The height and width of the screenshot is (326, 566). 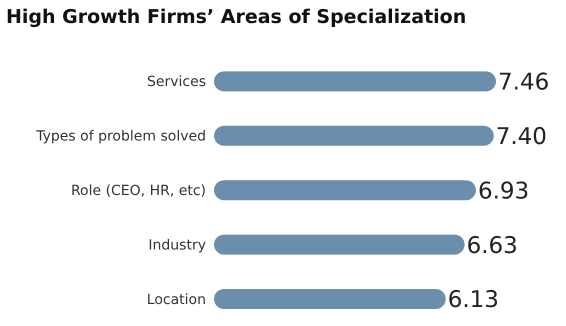 I want to click on data-label: 7.40, so click(x=521, y=137).